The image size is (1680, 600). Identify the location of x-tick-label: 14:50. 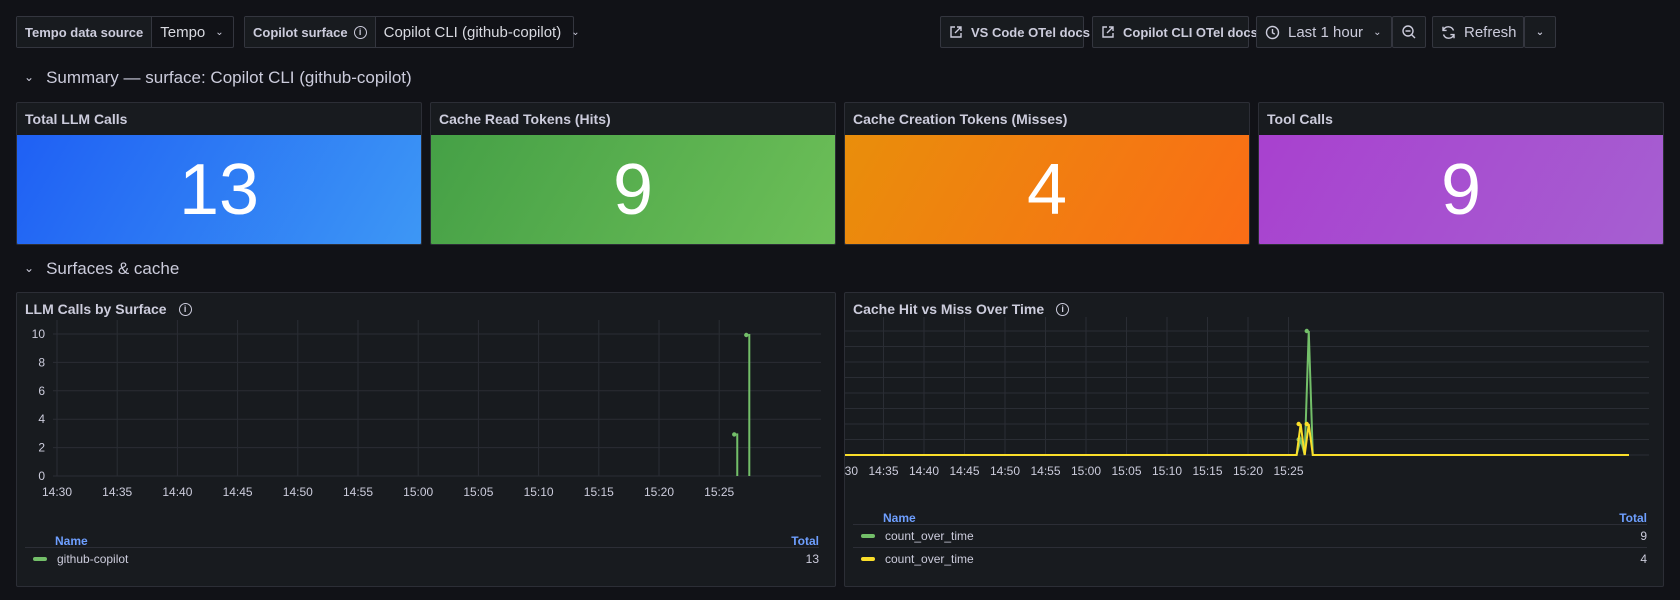
(1005, 471).